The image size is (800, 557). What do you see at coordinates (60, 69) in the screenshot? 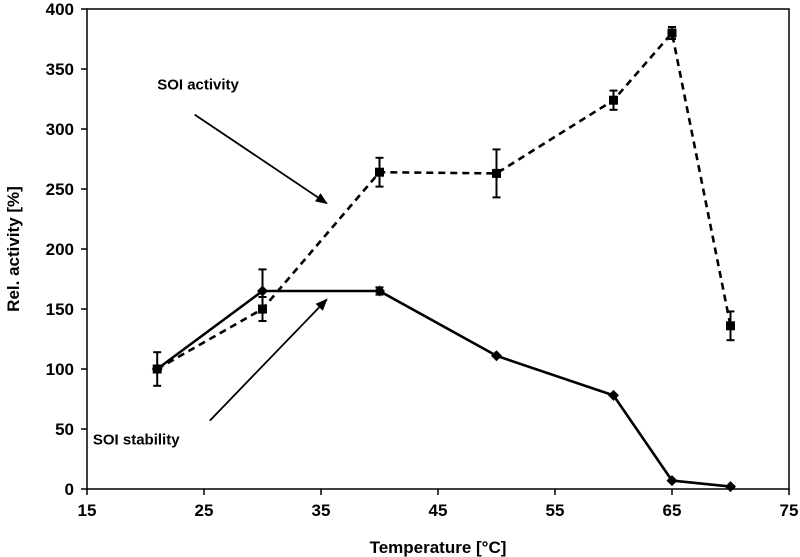
I see `y-tick-label: 350` at bounding box center [60, 69].